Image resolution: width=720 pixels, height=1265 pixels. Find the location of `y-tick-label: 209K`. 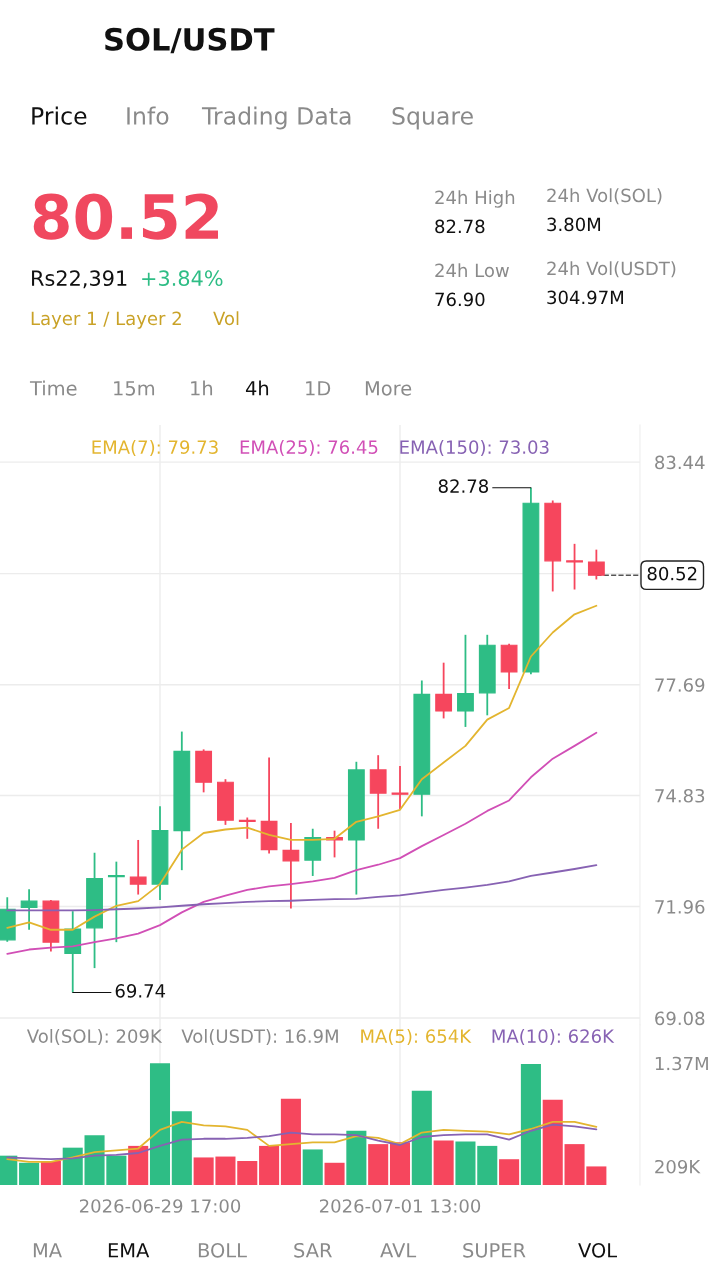

y-tick-label: 209K is located at coordinates (678, 1166).